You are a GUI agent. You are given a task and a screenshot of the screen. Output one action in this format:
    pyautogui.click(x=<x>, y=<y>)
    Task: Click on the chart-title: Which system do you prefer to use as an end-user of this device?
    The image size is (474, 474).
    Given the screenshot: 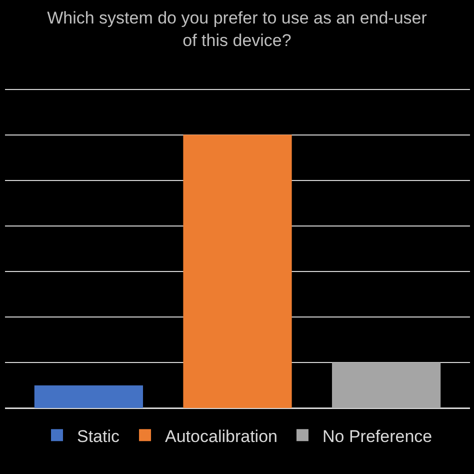 What is the action you would take?
    pyautogui.click(x=237, y=29)
    